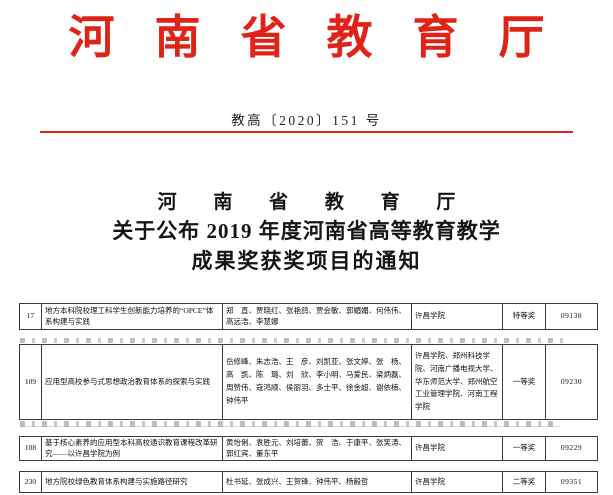 The image size is (613, 495). I want to click on seq-cell: 230, so click(31, 482).